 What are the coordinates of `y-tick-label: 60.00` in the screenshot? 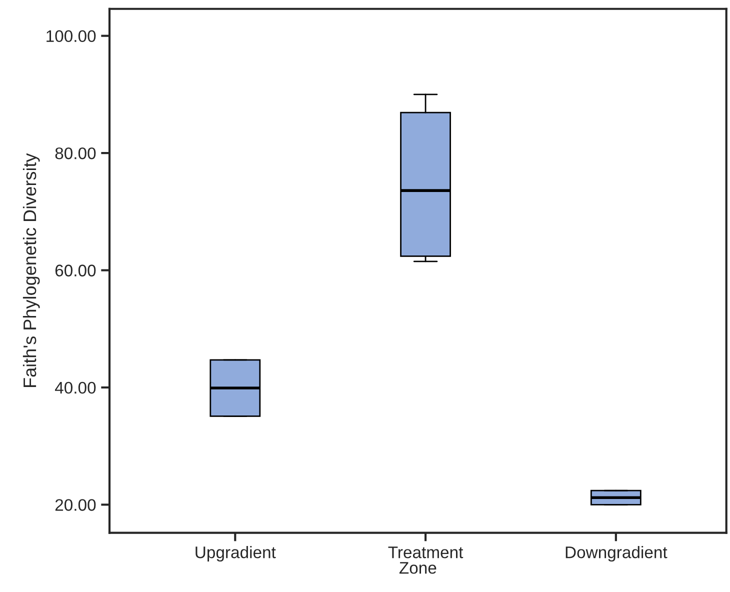 It's located at (75, 270).